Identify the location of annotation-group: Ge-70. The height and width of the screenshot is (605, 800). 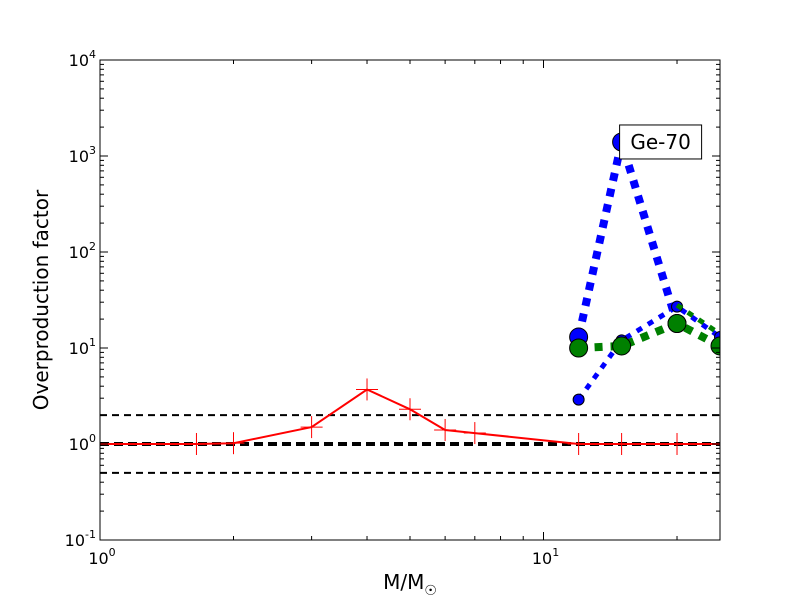
(661, 142).